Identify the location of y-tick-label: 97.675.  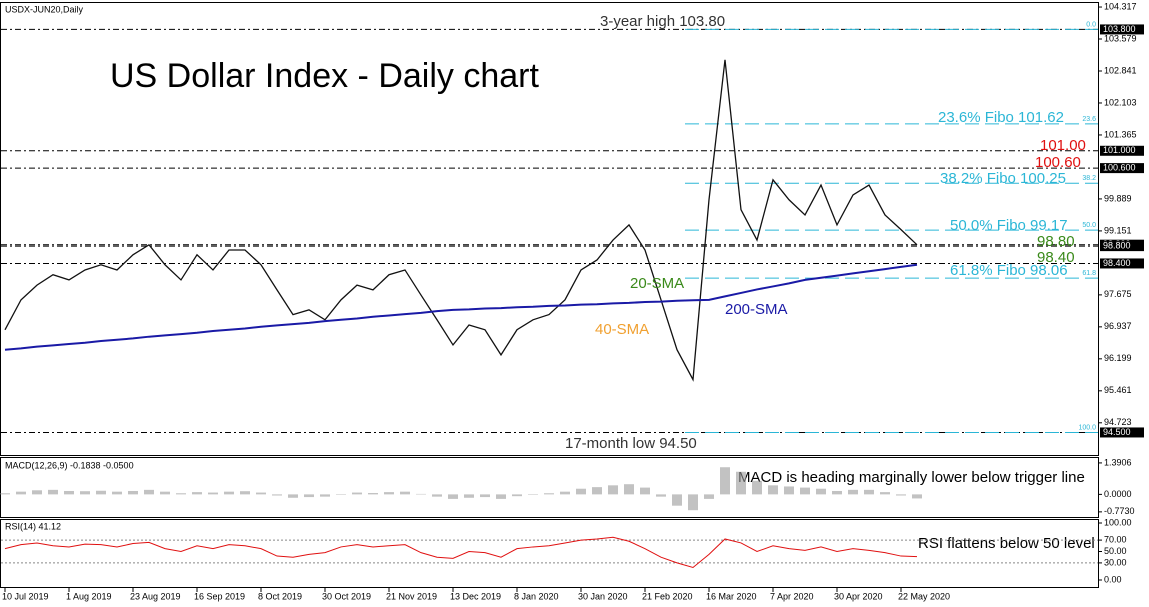
(1118, 294).